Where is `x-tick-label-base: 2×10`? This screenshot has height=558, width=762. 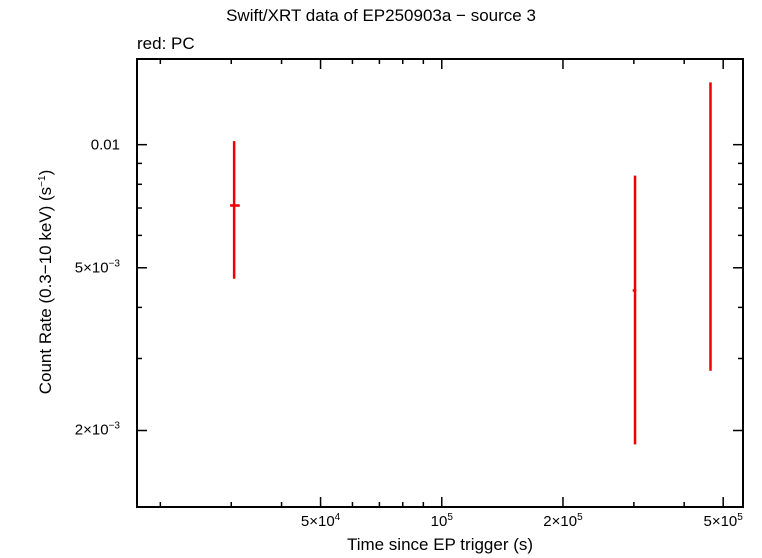 x-tick-label-base: 2×10 is located at coordinates (560, 521).